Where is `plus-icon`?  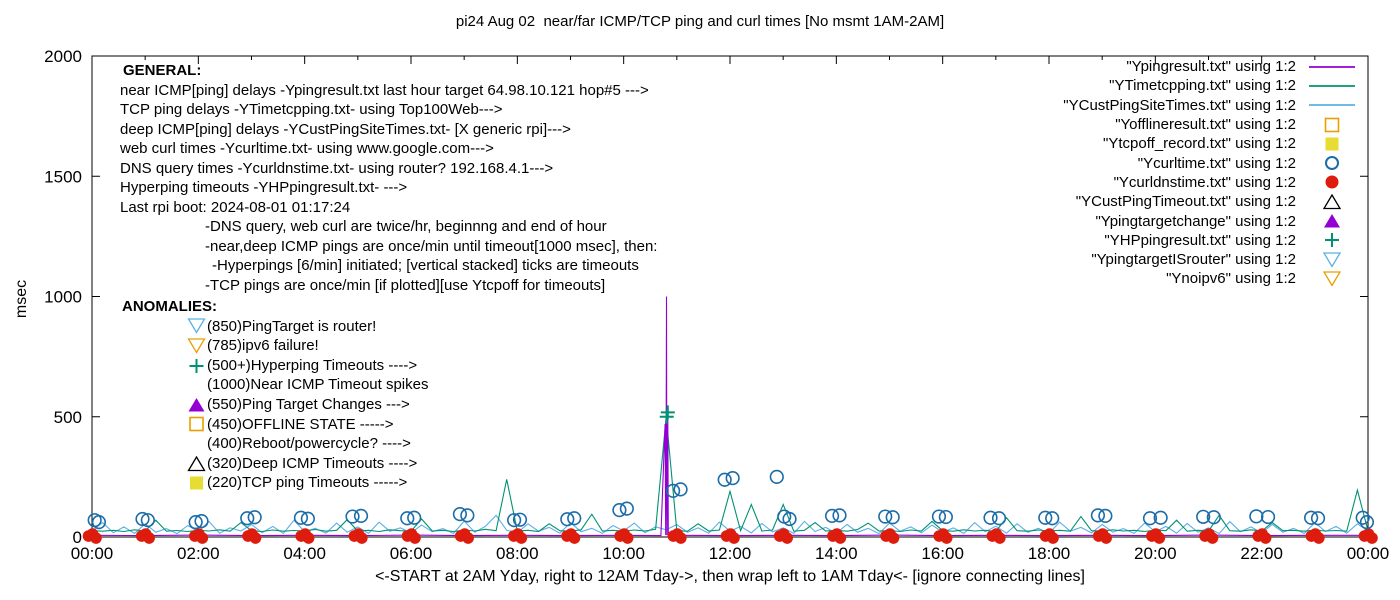
plus-icon is located at coordinates (196, 365).